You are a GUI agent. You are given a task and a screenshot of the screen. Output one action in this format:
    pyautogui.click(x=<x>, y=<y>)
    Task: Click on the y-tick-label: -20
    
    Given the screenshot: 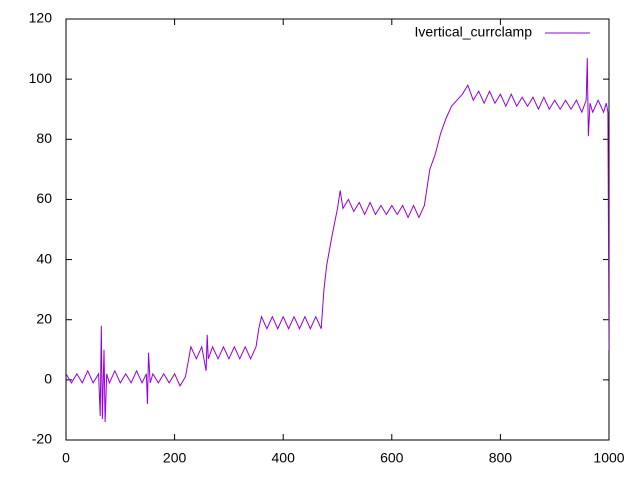 What is the action you would take?
    pyautogui.click(x=42, y=439)
    